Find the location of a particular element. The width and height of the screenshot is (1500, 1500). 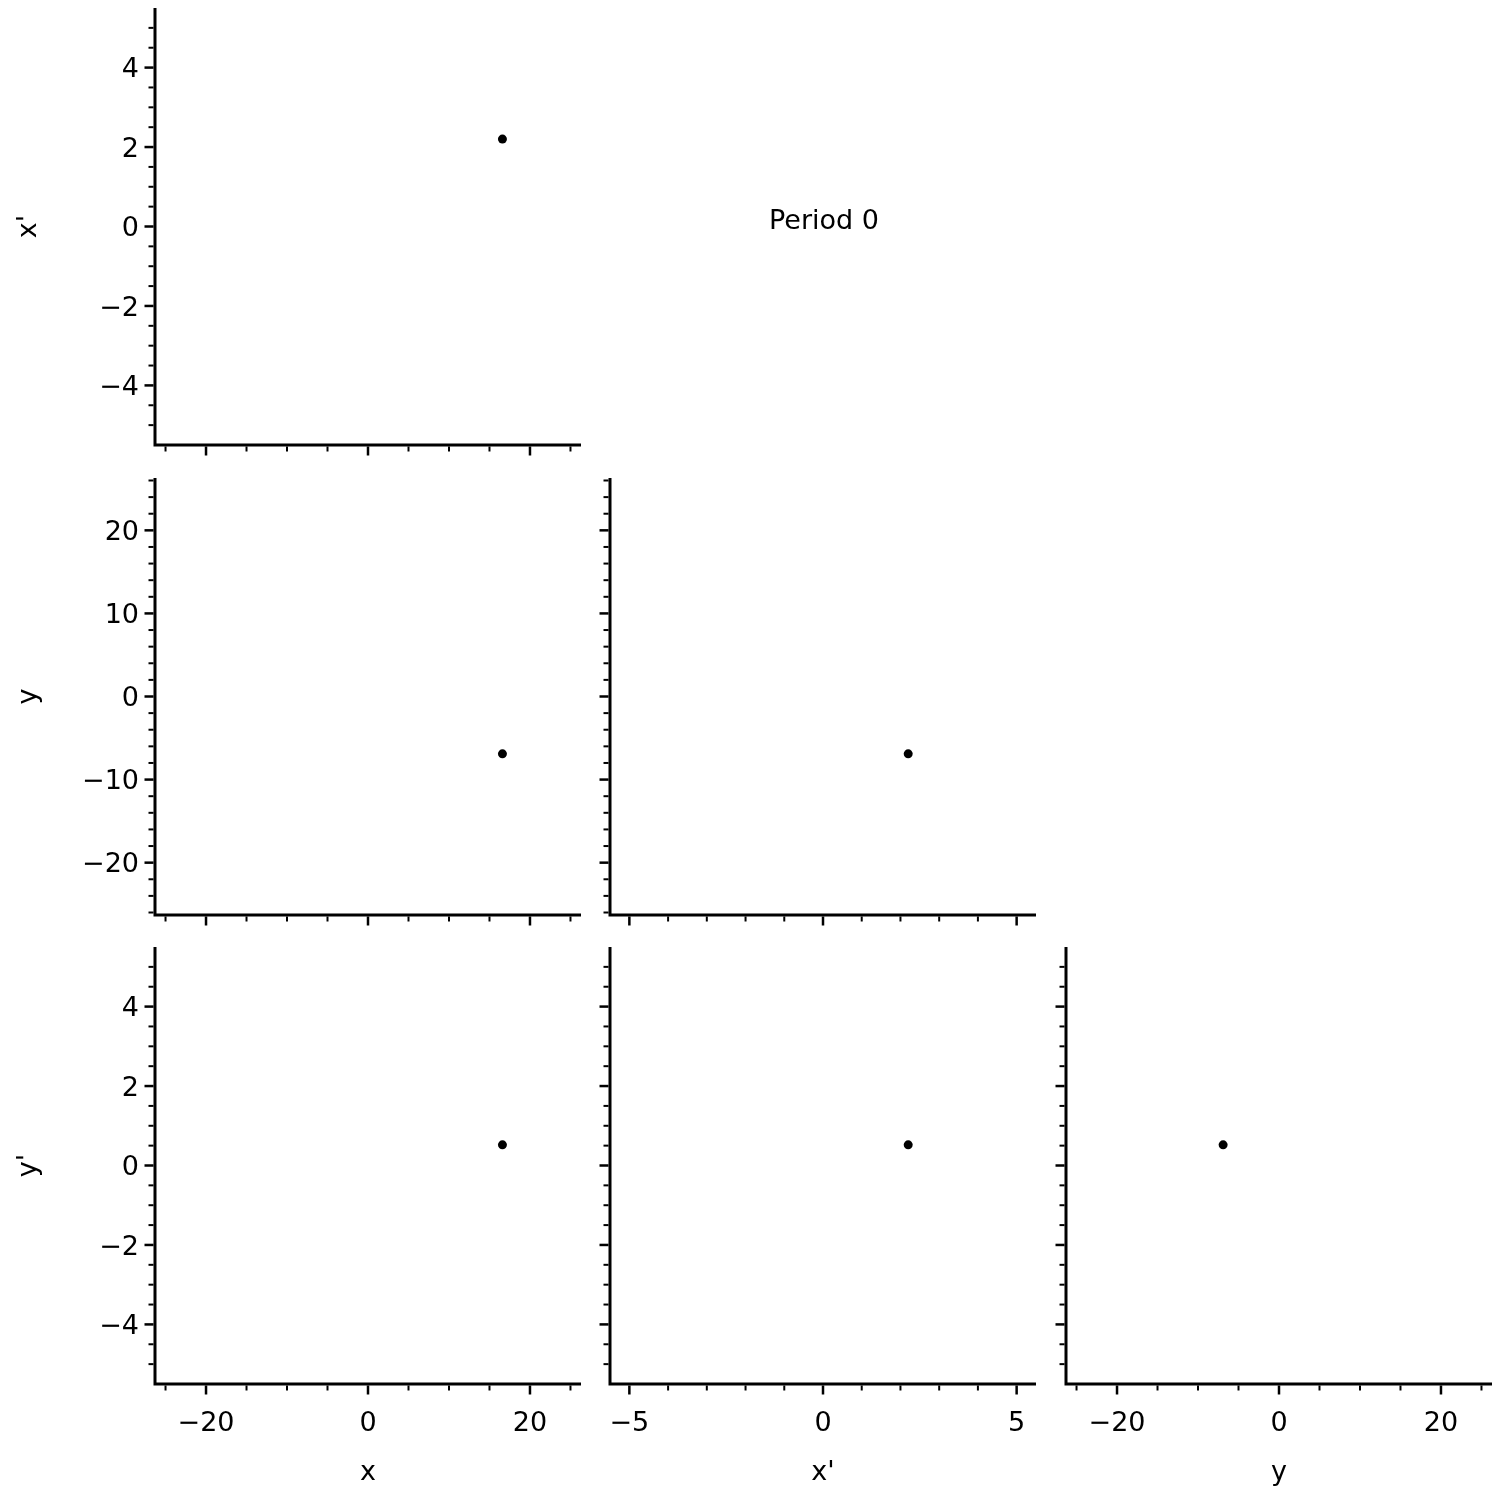

y-axis-title: x' is located at coordinates (26, 226).